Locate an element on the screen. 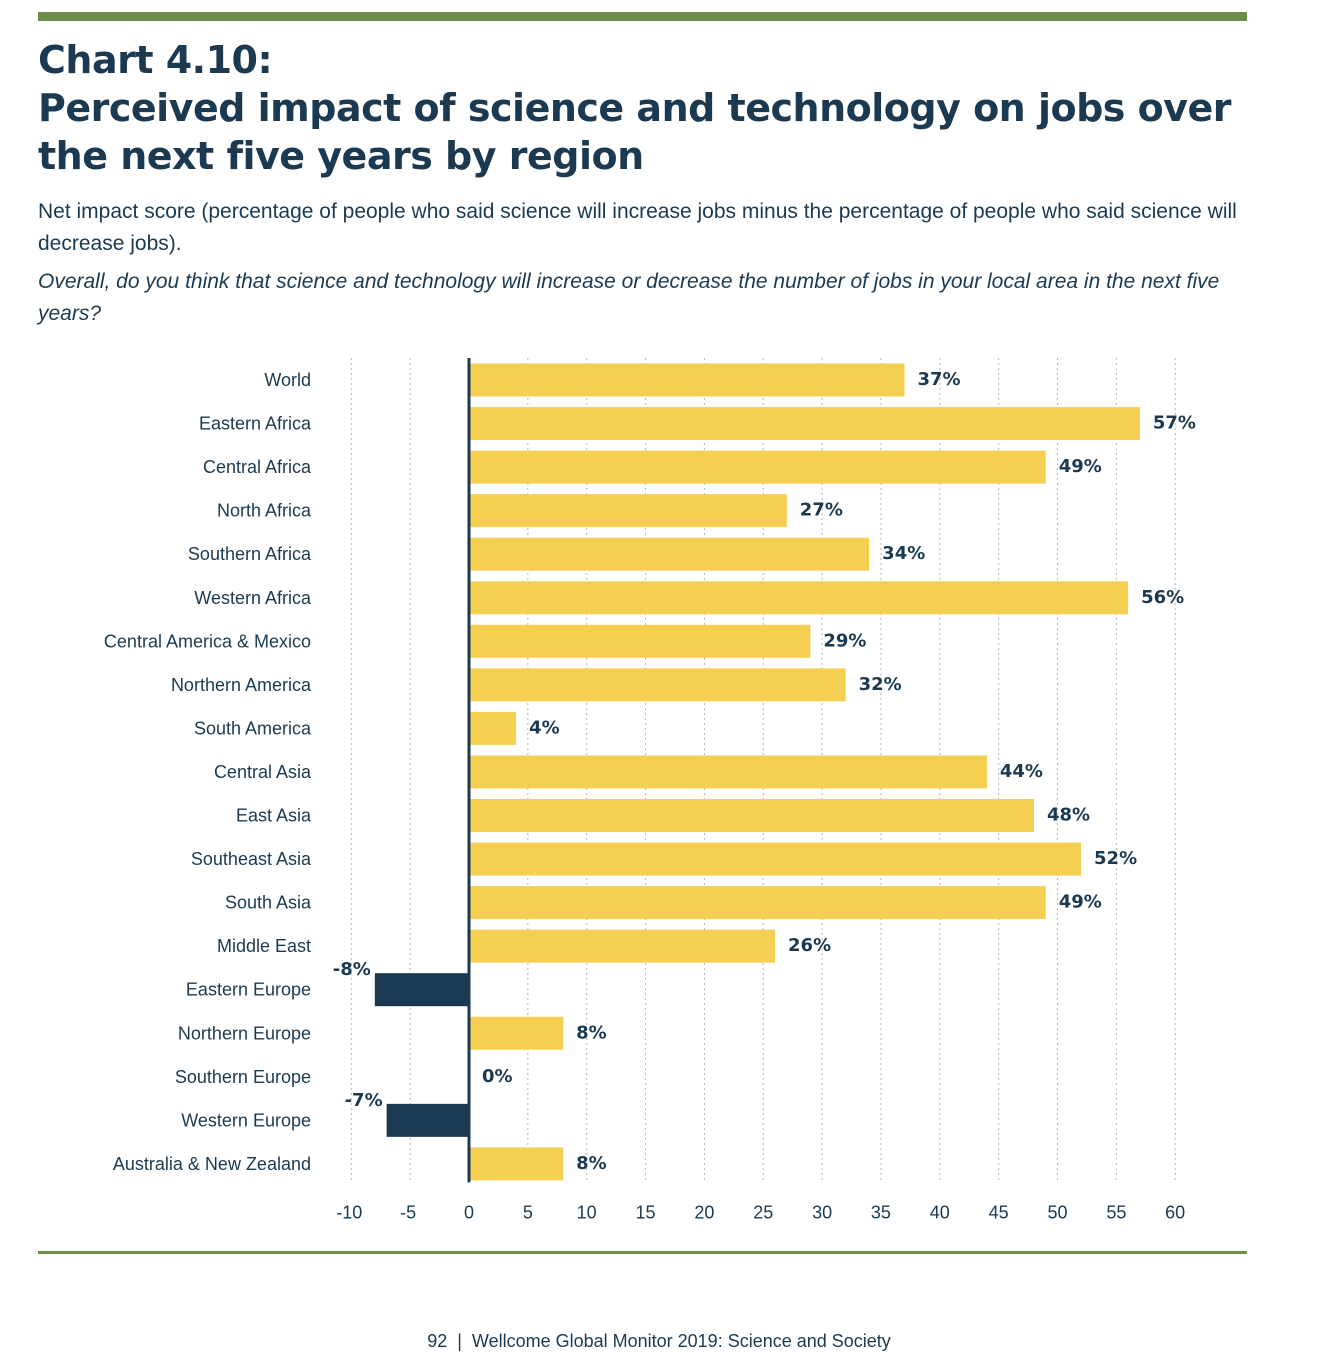 The image size is (1318, 1366). data-label: 4% is located at coordinates (544, 727).